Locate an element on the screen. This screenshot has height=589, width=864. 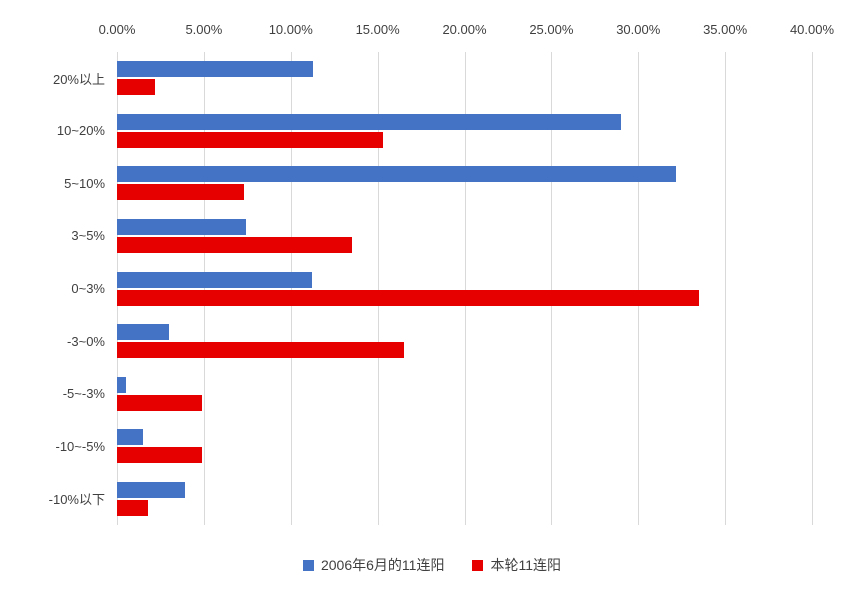
category-label: 10~20% is located at coordinates (80, 131).